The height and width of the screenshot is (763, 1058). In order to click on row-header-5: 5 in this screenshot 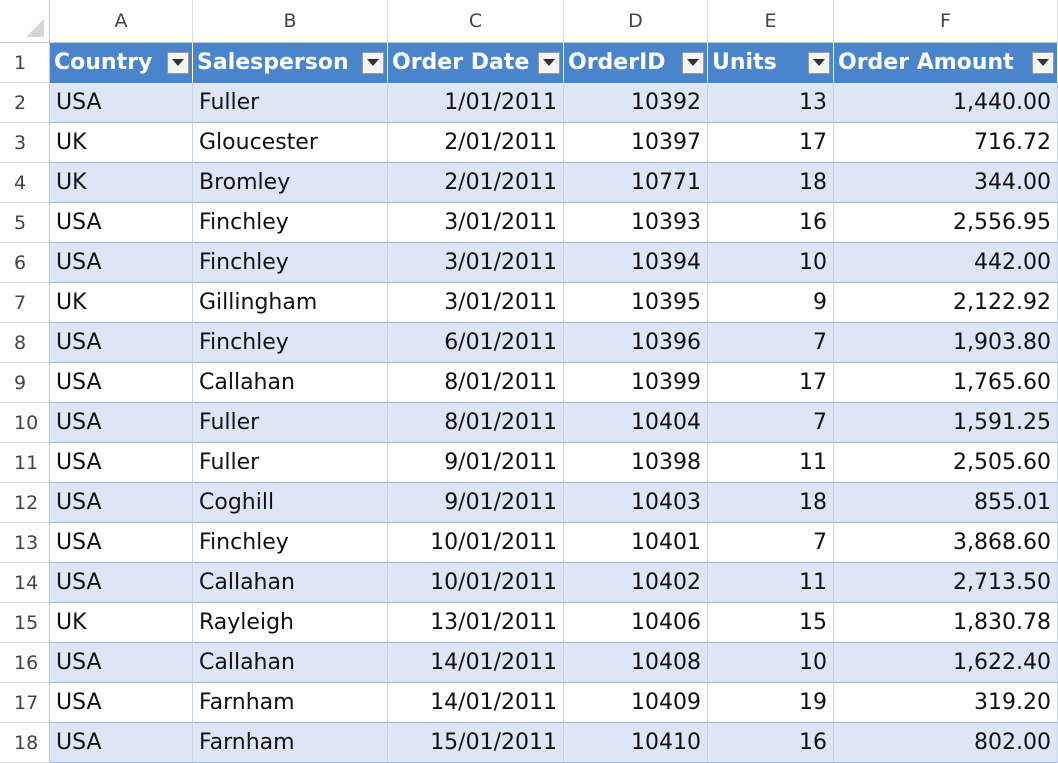, I will do `click(25, 223)`.